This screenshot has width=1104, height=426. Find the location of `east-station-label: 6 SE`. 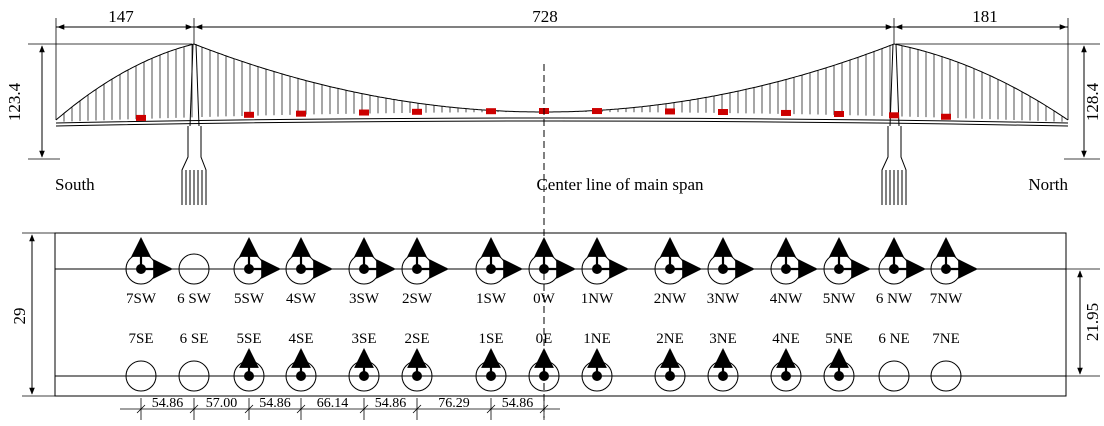

east-station-label: 6 SE is located at coordinates (194, 339).